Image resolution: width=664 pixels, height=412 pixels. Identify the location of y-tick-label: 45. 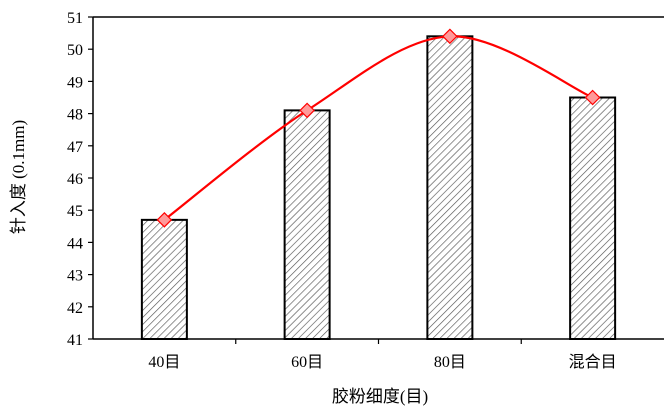
(75, 211).